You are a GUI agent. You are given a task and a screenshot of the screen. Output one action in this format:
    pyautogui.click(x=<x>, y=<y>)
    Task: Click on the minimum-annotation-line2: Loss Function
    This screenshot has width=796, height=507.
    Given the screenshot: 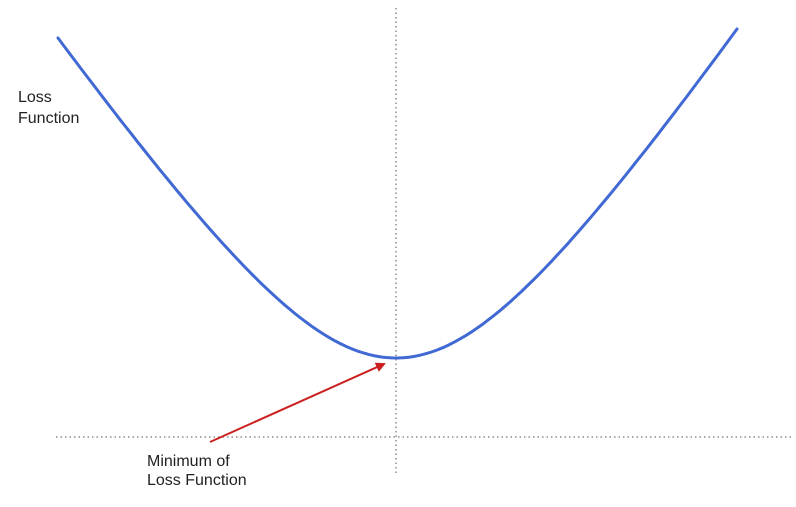 What is the action you would take?
    pyautogui.click(x=197, y=480)
    